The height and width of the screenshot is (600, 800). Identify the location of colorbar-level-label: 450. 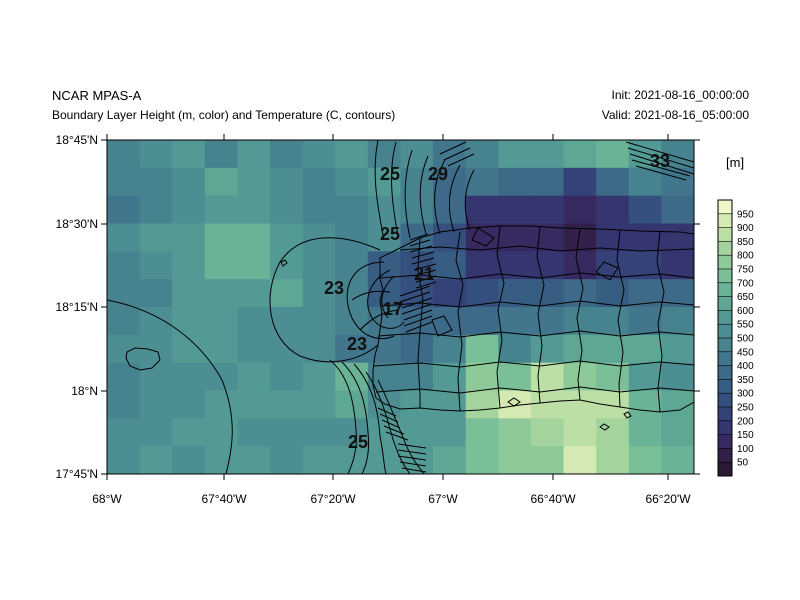
(745, 352).